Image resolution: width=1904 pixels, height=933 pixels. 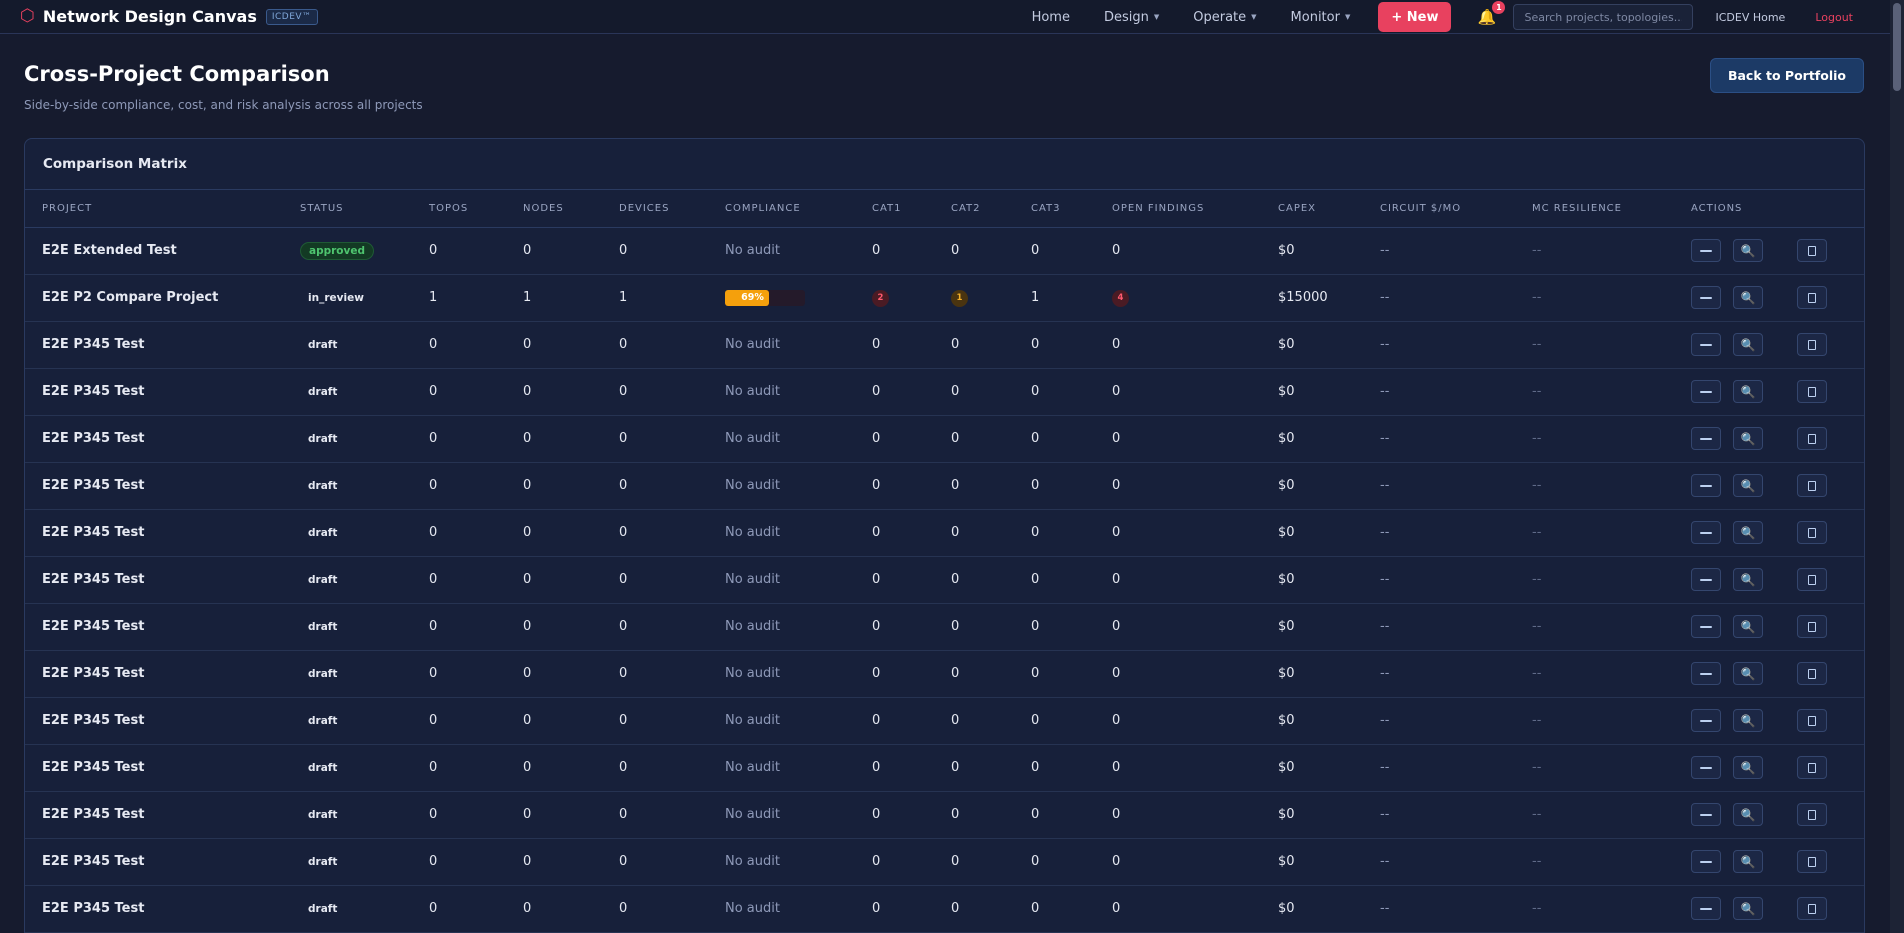 I want to click on compliance-value: No audit, so click(x=781, y=627).